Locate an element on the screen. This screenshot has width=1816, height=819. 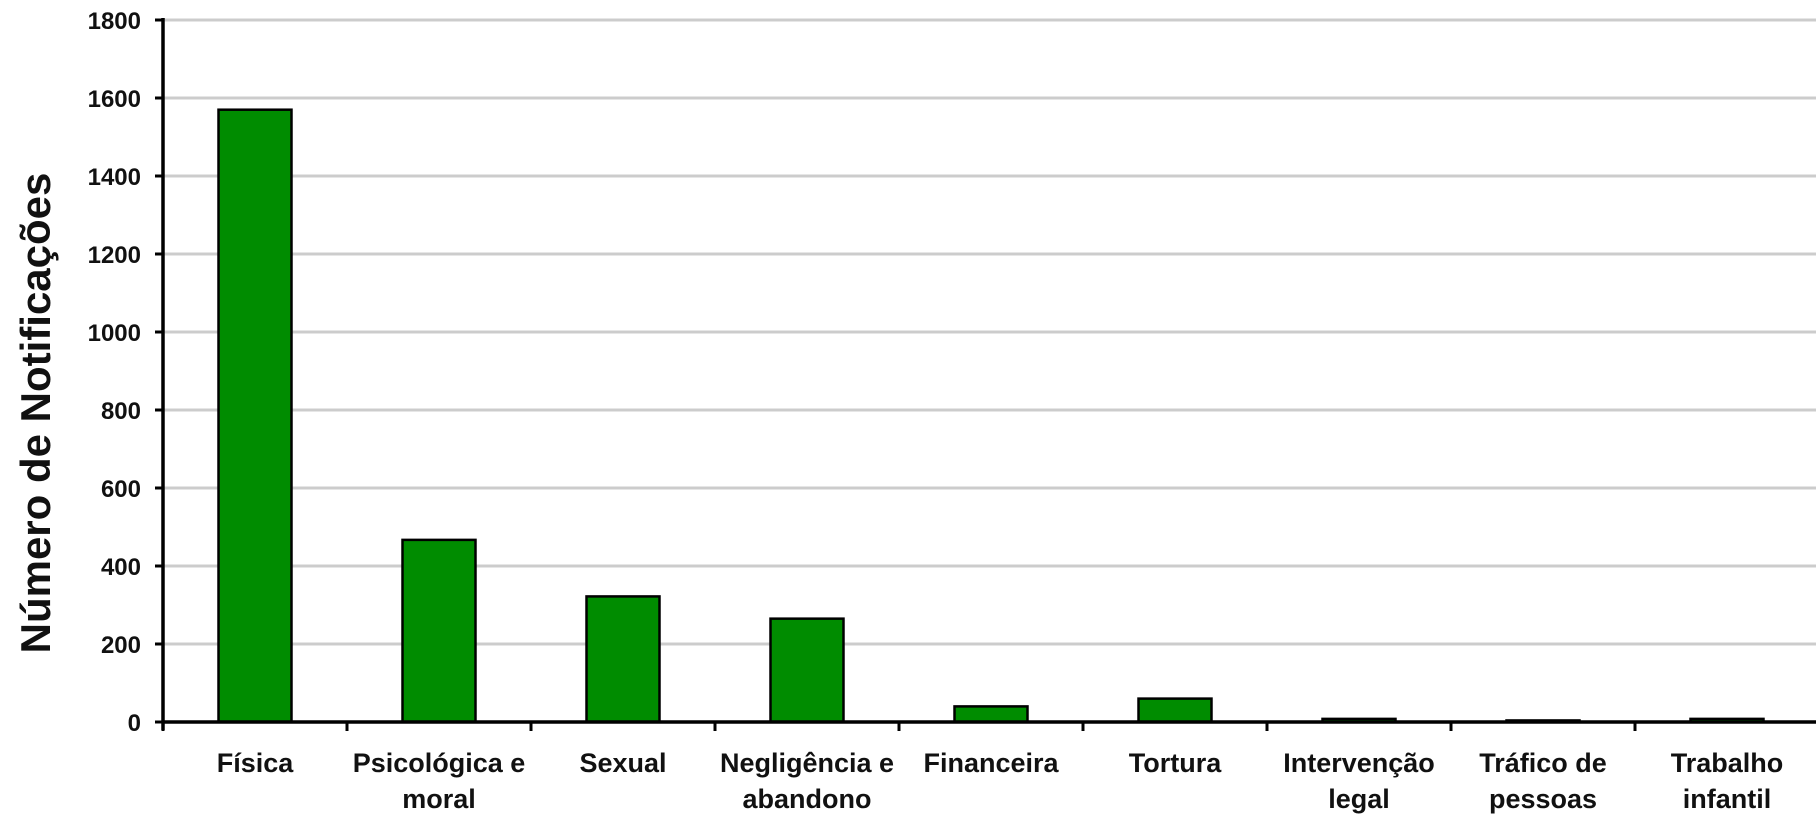
y-tick-label: 1400 is located at coordinates (114, 177).